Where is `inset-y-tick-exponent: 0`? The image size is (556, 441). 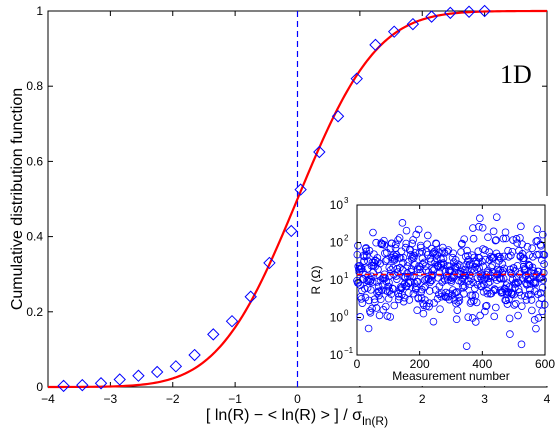 inset-y-tick-exponent: 0 is located at coordinates (346, 313).